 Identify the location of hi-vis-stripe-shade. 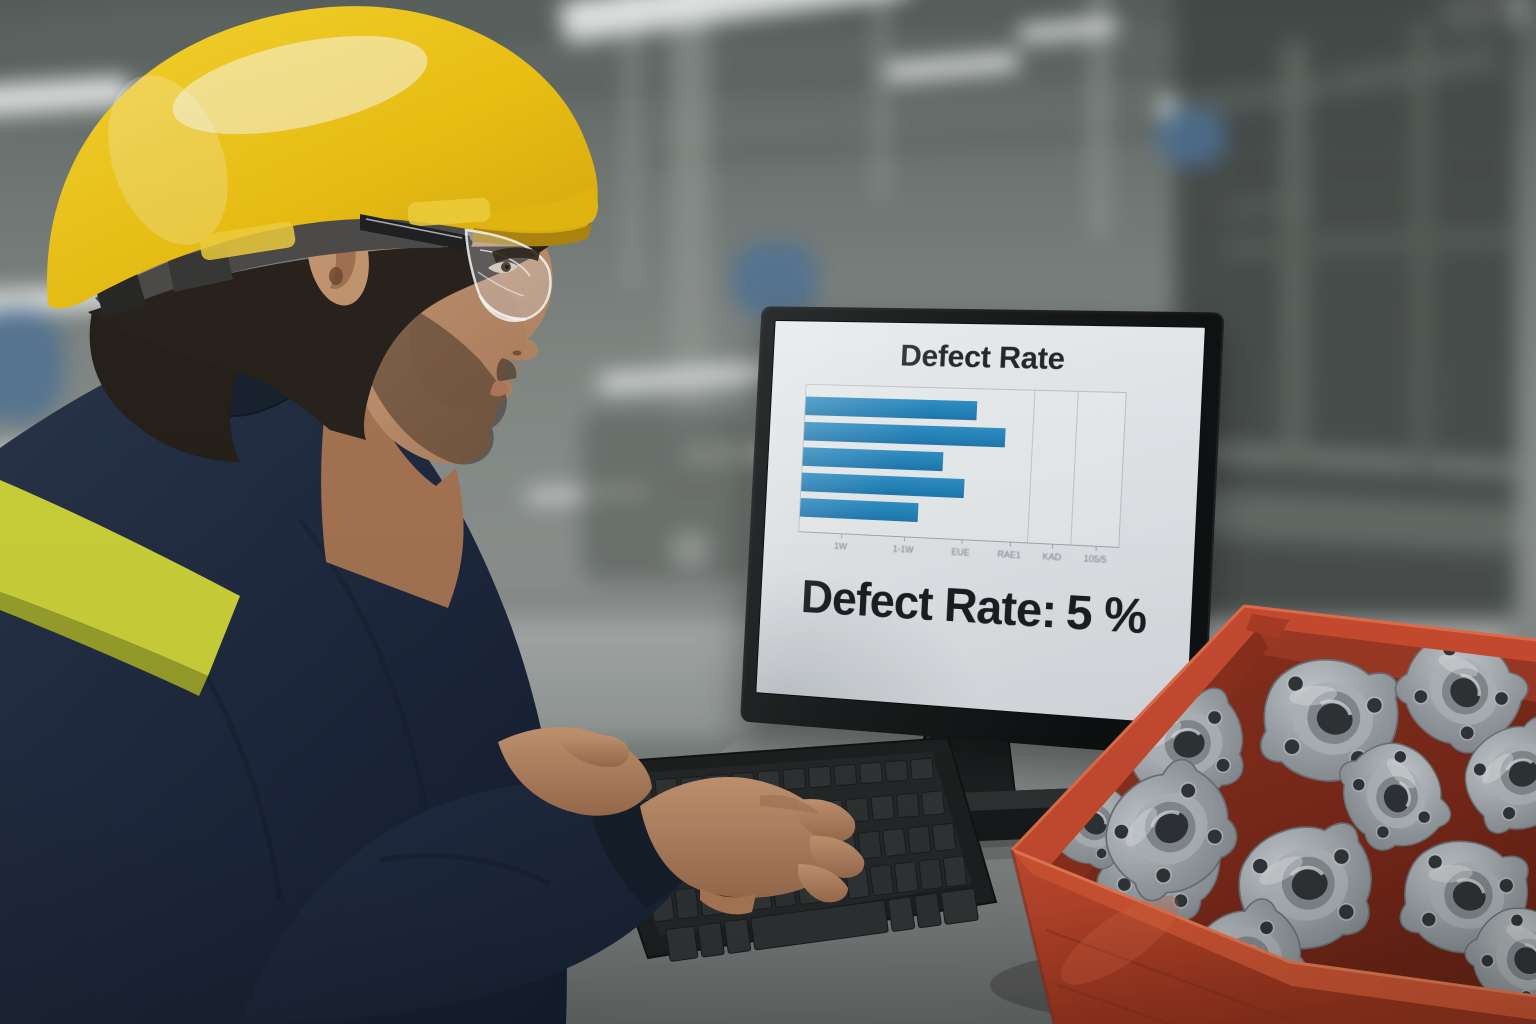
(104, 644).